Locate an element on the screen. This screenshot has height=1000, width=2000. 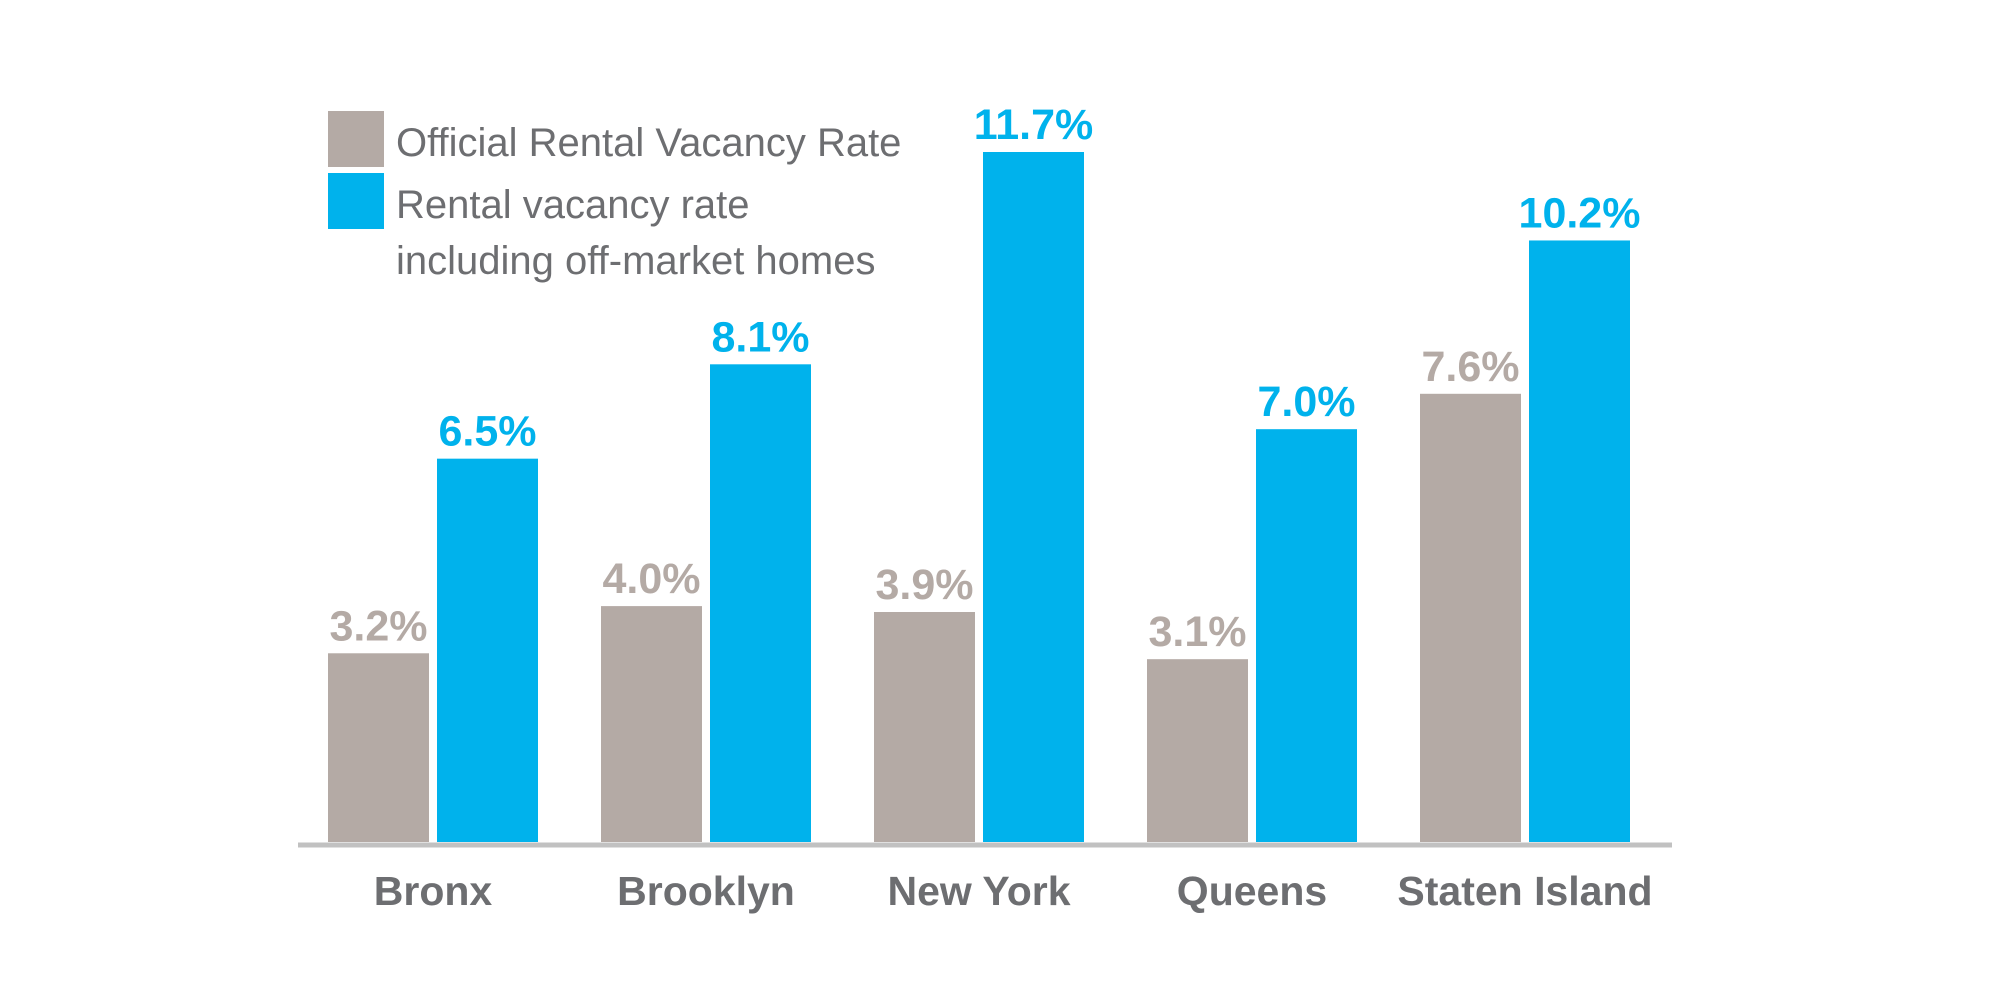
category-labels-group: Bronx Brooklyn New York Queens Staten Island is located at coordinates (1013, 891).